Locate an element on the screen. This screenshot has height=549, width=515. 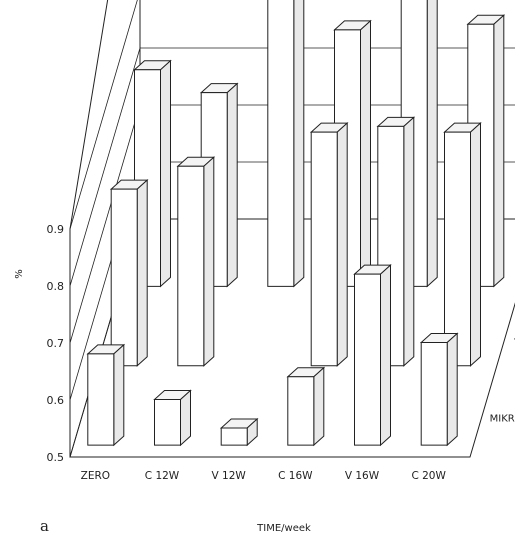
depth-label: MIKROWAVE is located at coordinates (502, 418).